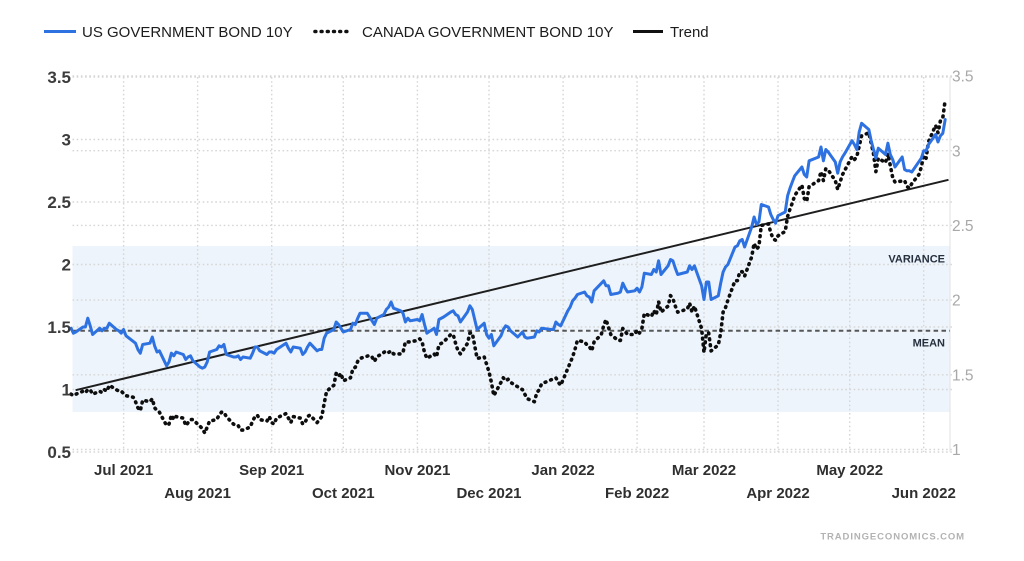 This screenshot has height=561, width=1024. I want to click on svg-text: MEAN, so click(929, 343).